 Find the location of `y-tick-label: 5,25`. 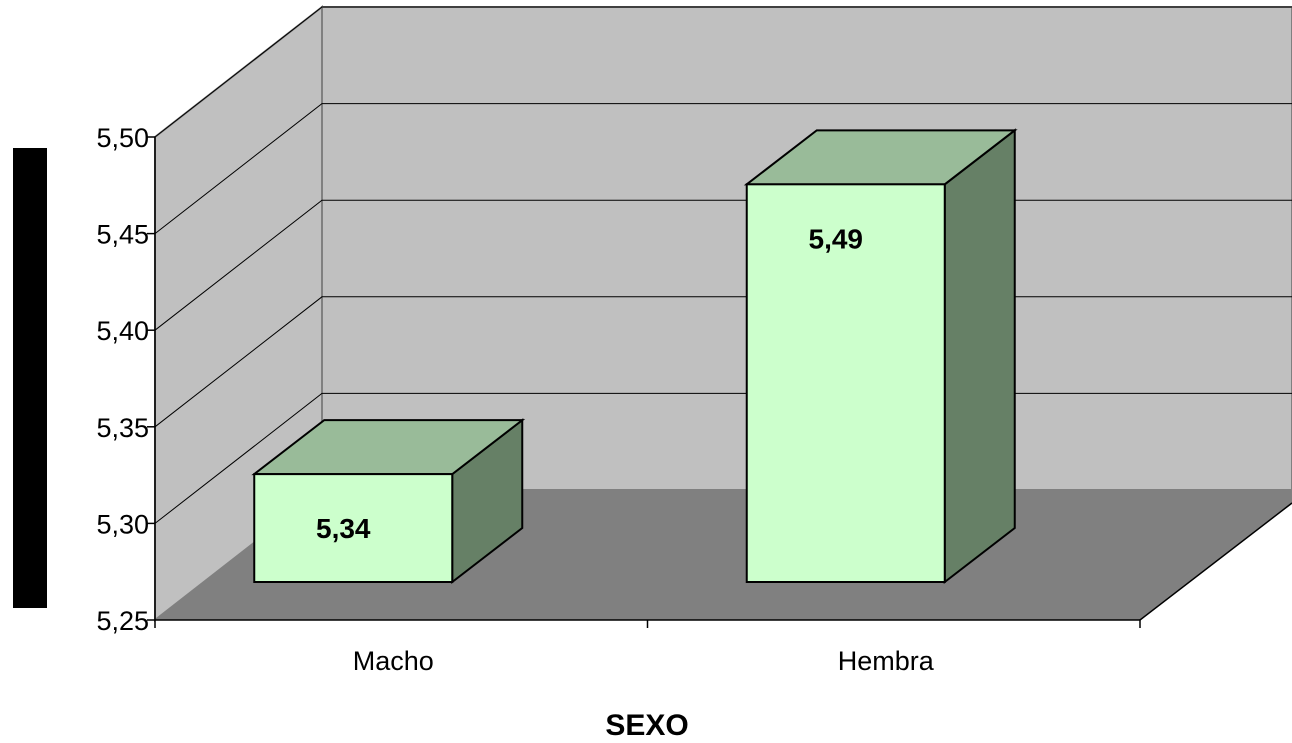

y-tick-label: 5,25 is located at coordinates (122, 621).